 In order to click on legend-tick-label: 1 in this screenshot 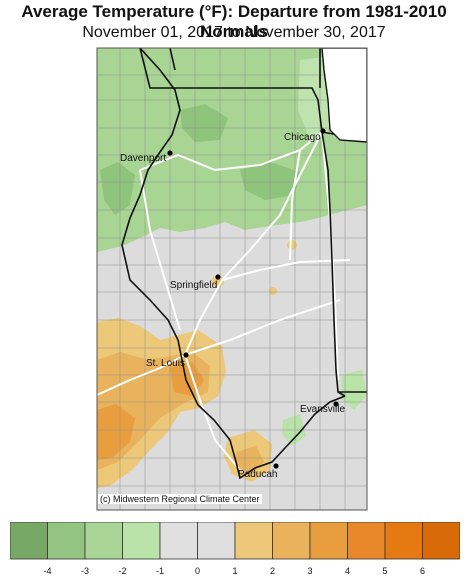, I will do `click(234, 571)`.